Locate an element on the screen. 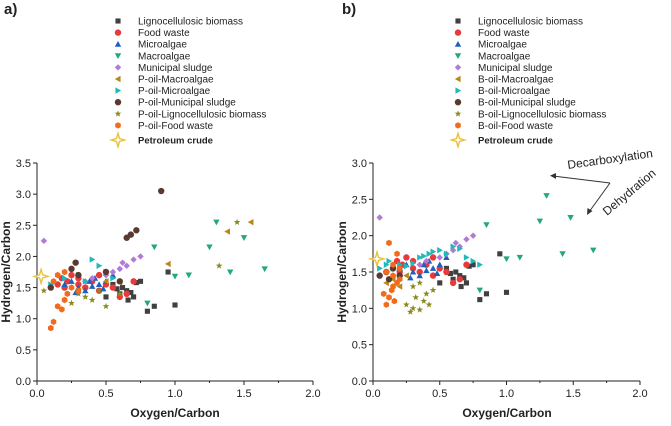 This screenshot has height=426, width=671. data-points is located at coordinates (482, 254).